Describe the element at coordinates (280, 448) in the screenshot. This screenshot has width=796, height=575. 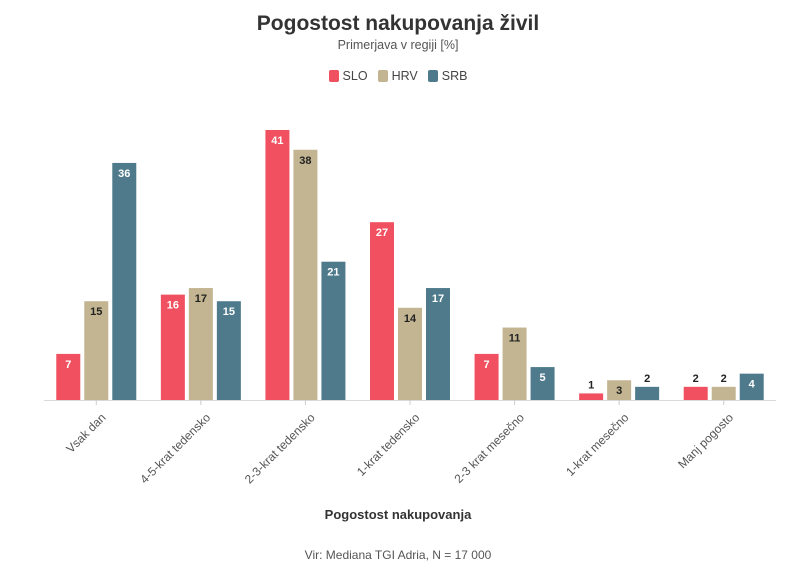
I see `x-tick-label: 2-3-krat tedensko` at that location.